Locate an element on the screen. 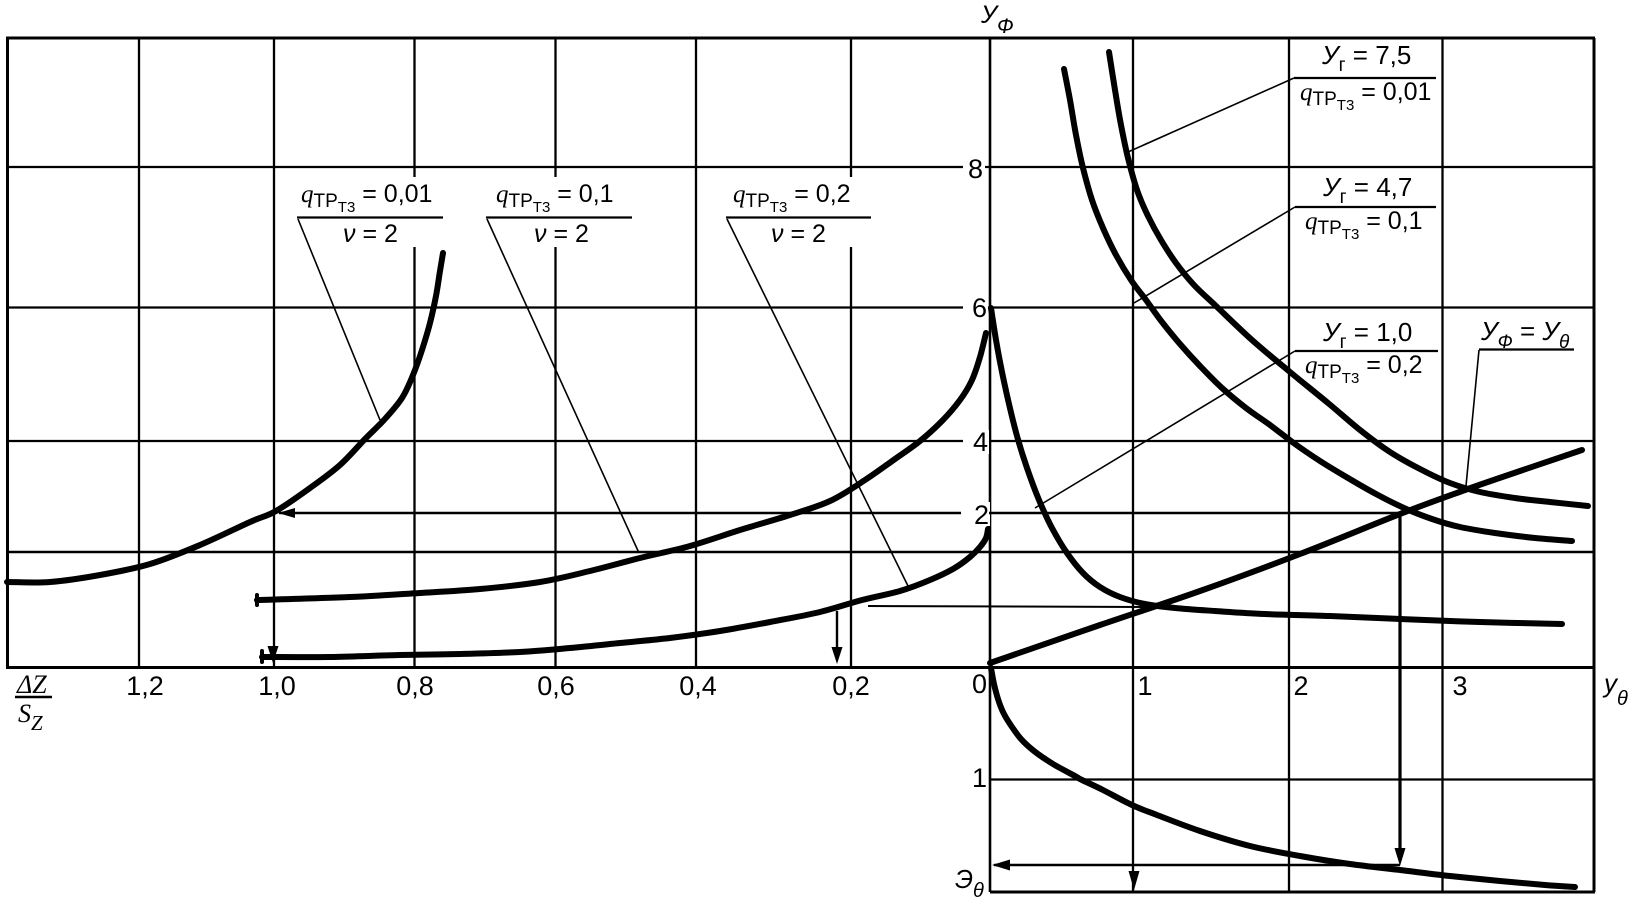  svg-text: 0,6 is located at coordinates (556, 686).